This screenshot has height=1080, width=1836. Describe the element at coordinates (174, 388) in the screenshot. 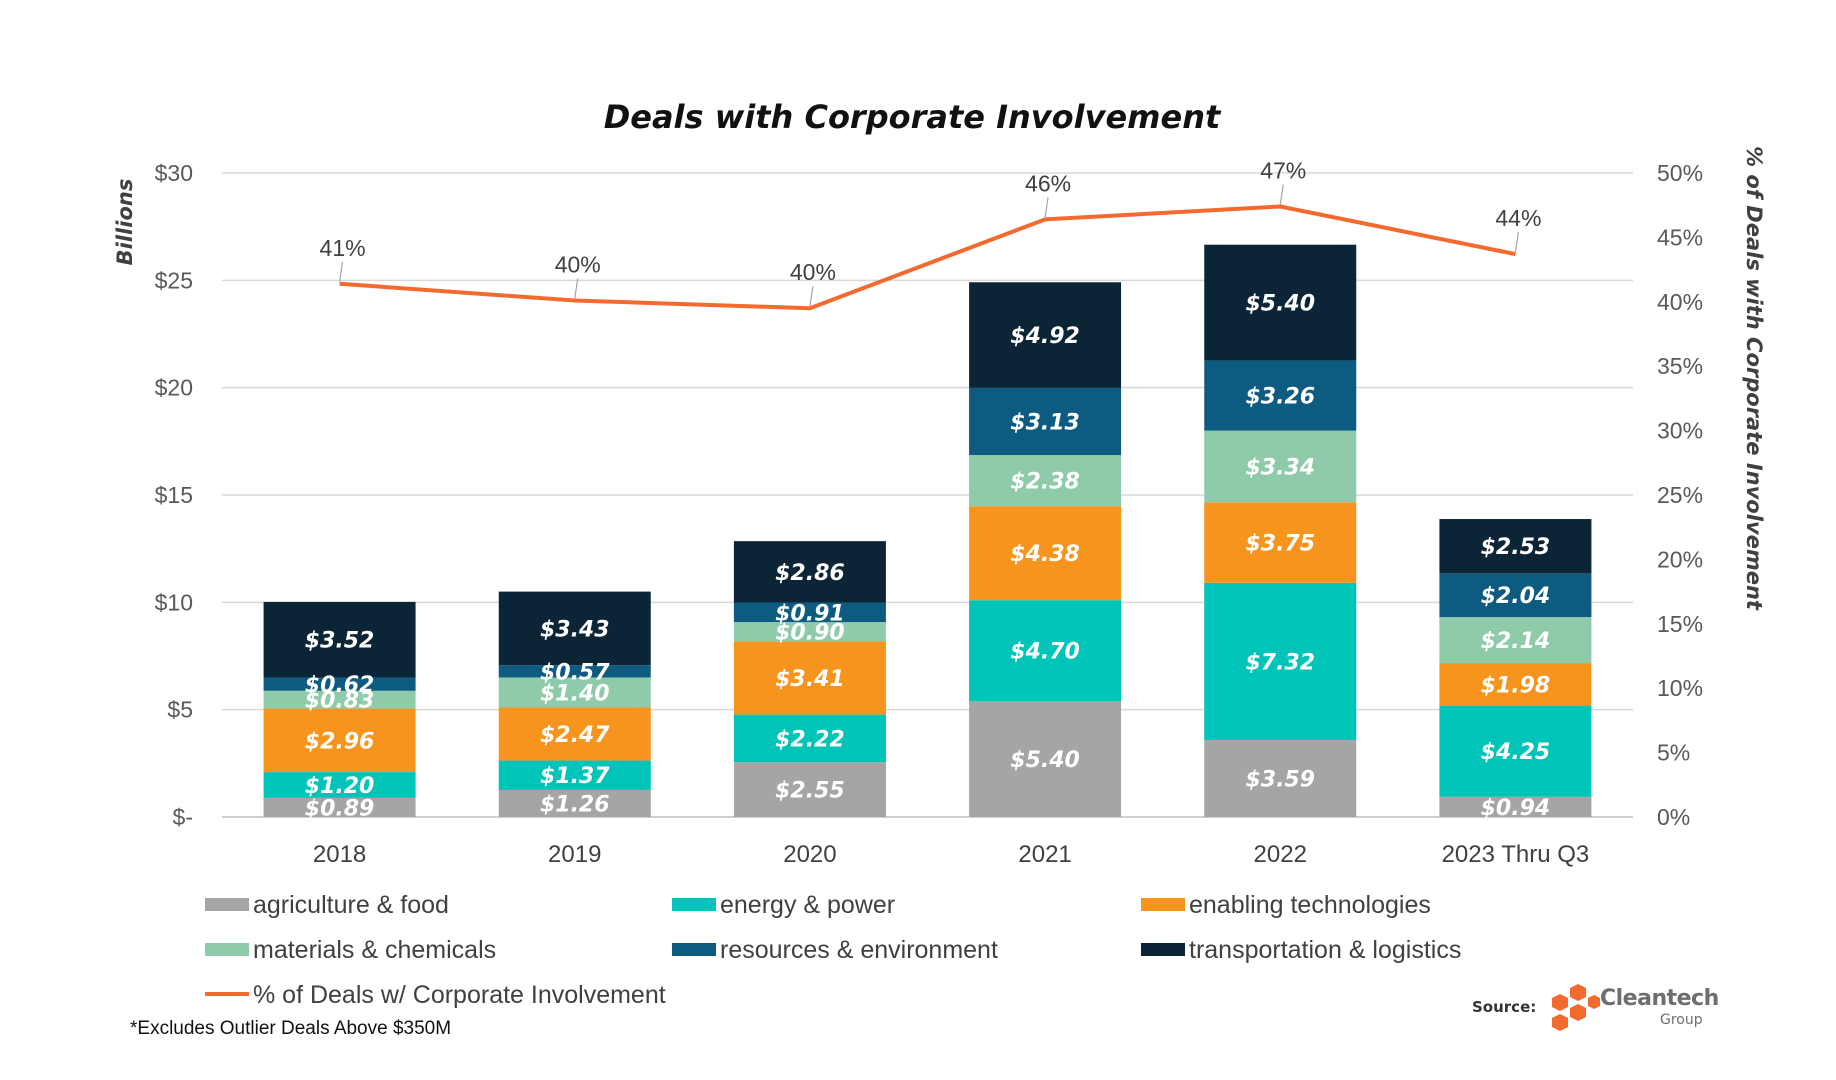

I see `y-tick-label: $20` at that location.